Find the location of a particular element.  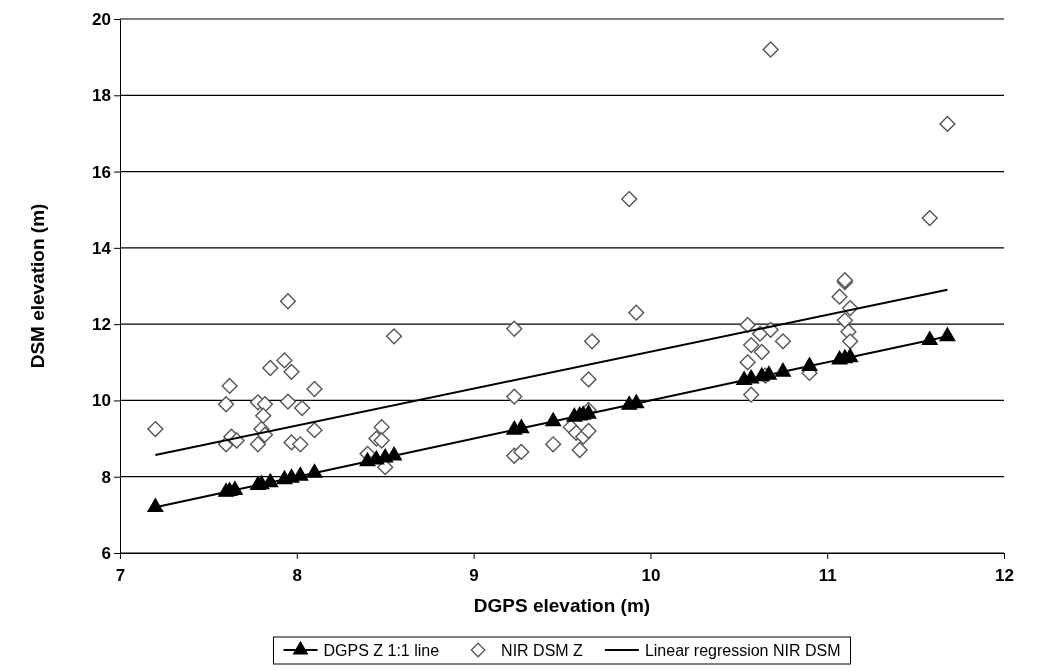

y-tick-label: 16 is located at coordinates (101, 172).